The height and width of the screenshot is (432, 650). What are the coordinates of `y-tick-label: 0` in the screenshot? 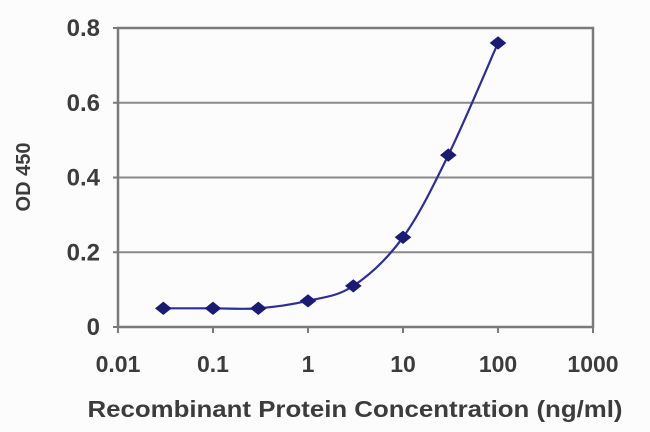 It's located at (93, 327).